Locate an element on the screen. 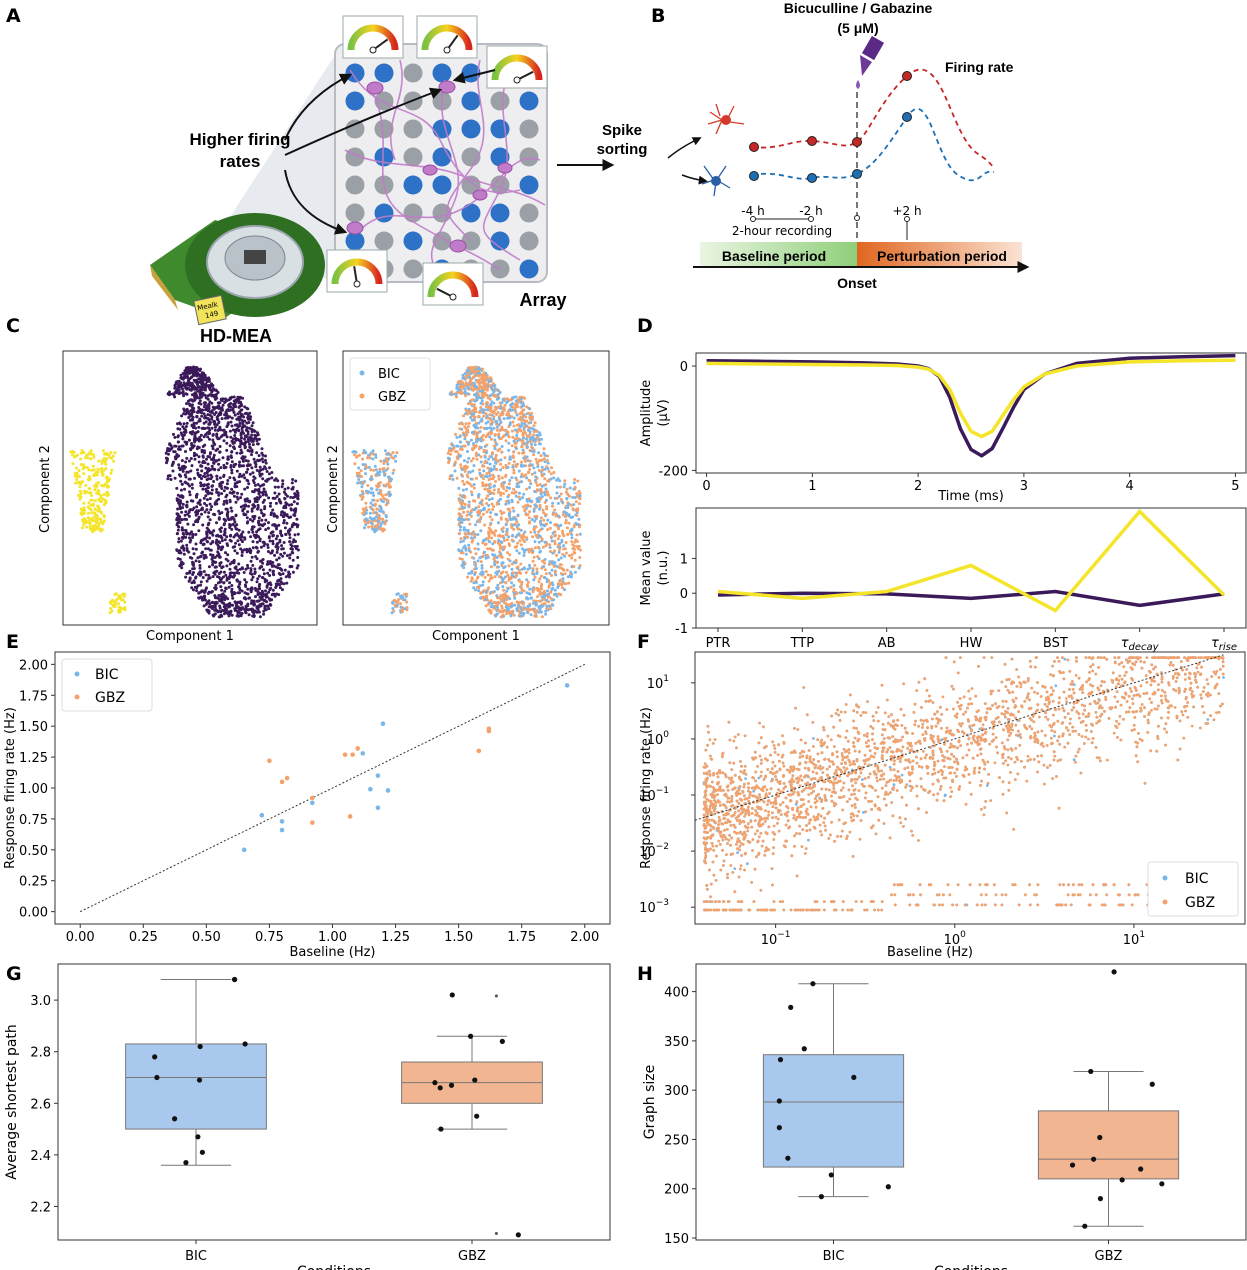 The height and width of the screenshot is (1270, 1247). panel-letter-f: F is located at coordinates (643, 642).